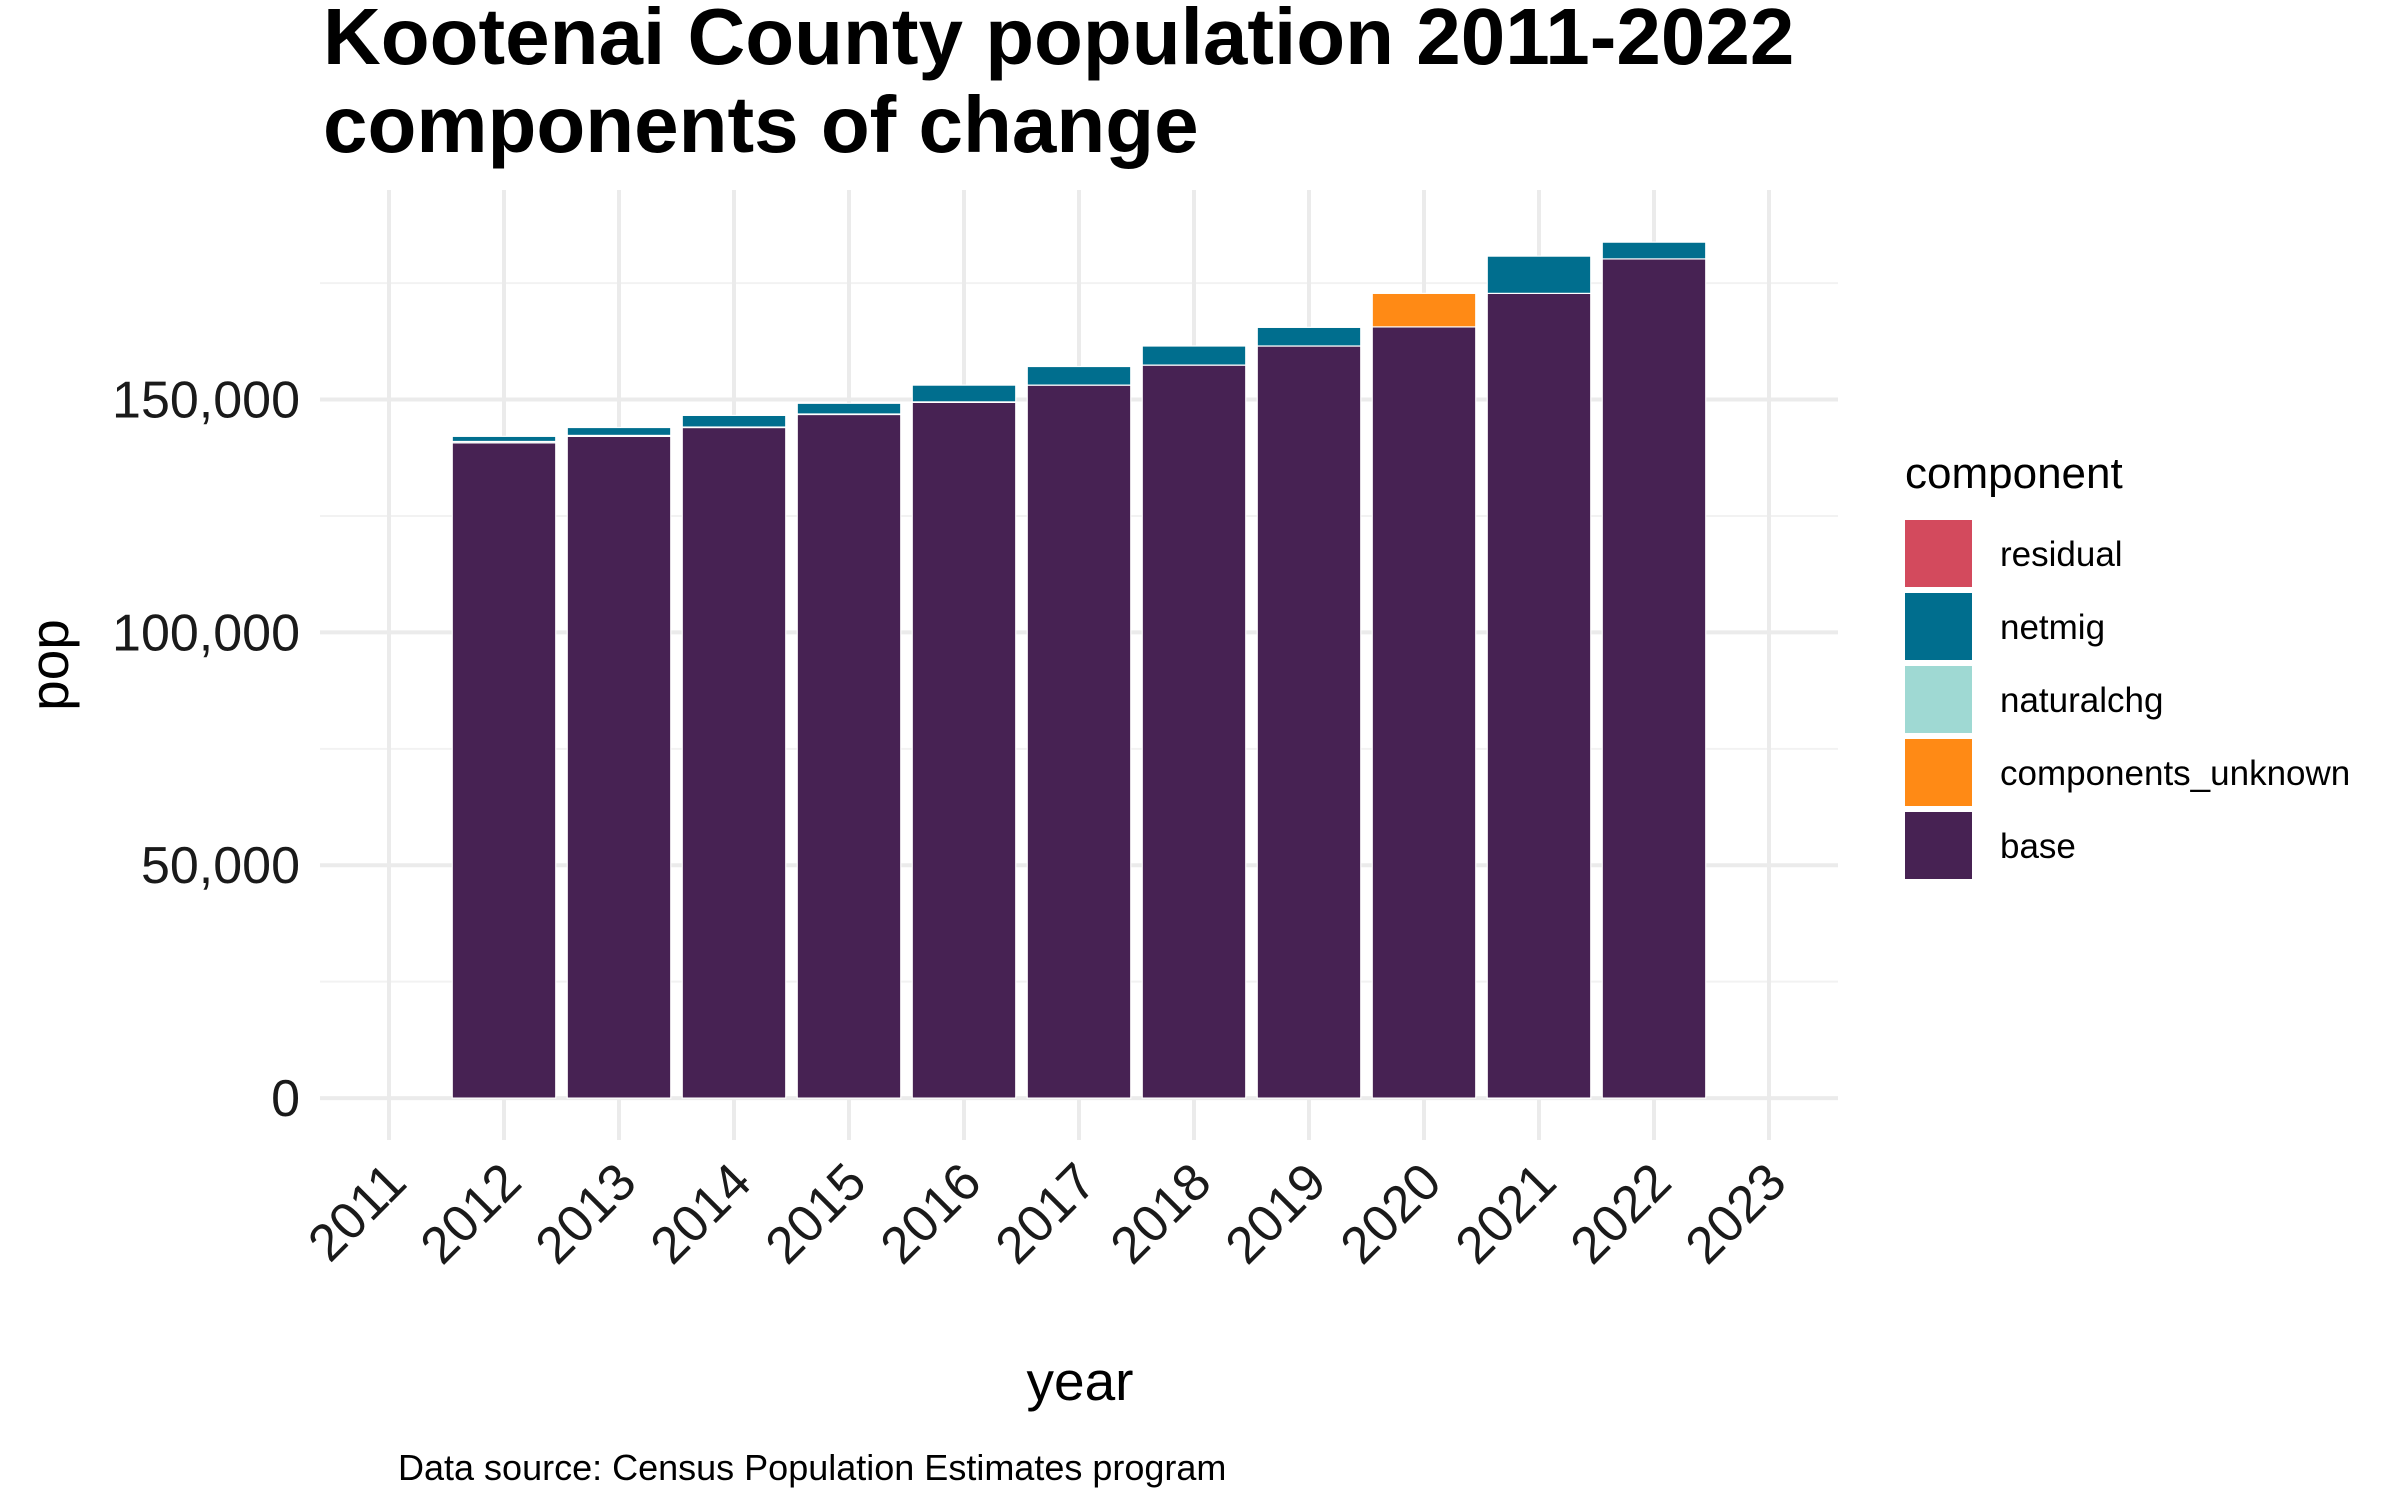 This screenshot has height=1500, width=2400. Describe the element at coordinates (206, 633) in the screenshot. I see `y-tick-label: 100,000` at that location.